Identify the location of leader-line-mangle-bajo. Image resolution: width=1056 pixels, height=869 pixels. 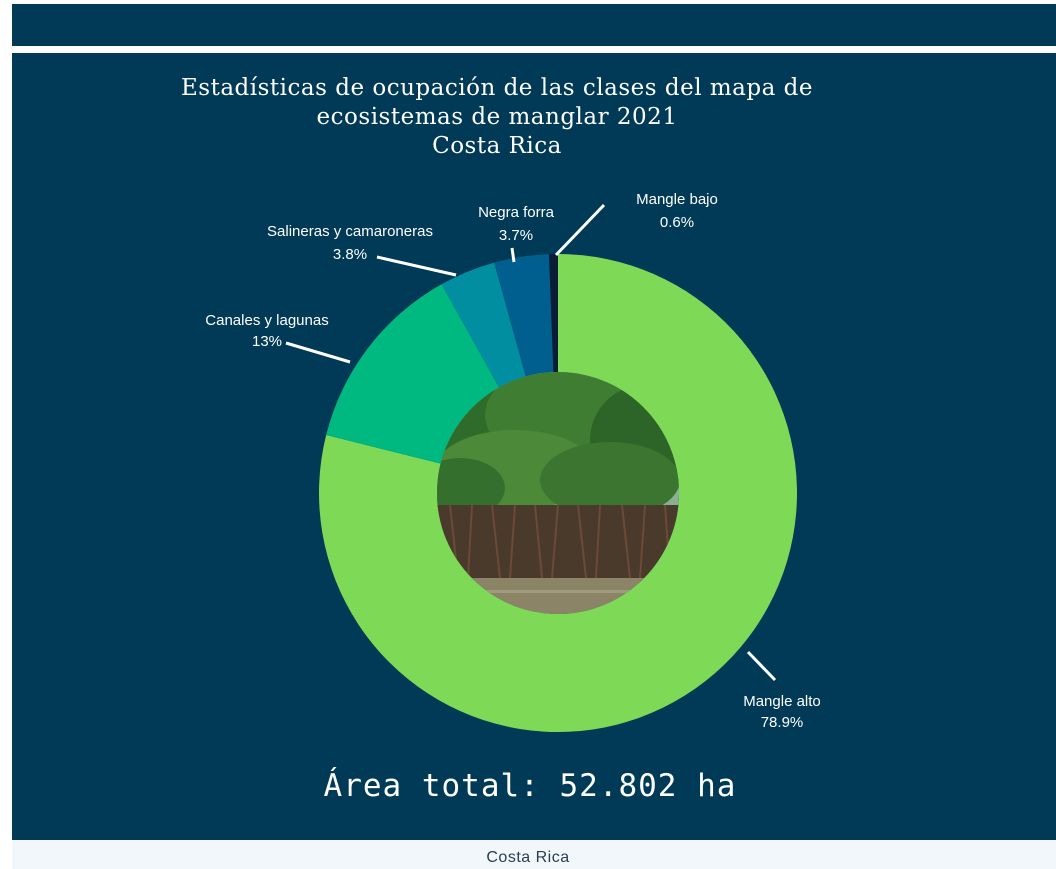
(580, 230).